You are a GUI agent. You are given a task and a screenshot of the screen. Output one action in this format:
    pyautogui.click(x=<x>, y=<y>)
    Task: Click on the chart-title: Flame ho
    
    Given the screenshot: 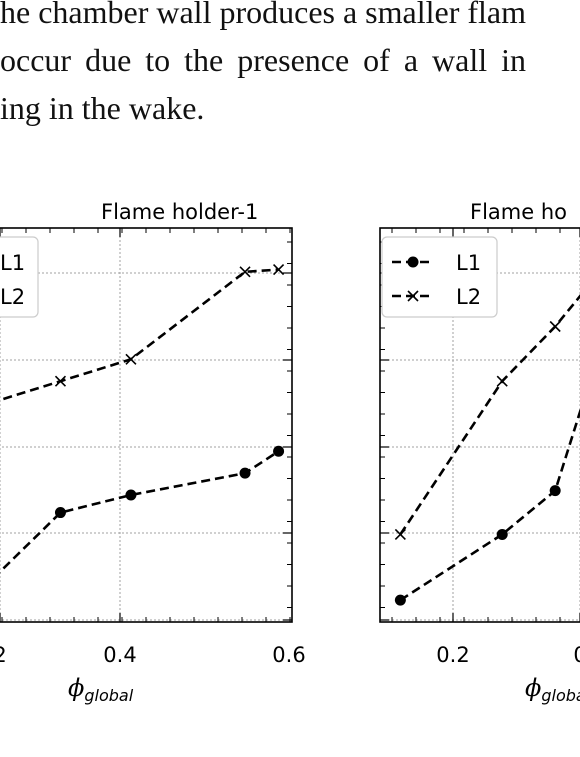 What is the action you would take?
    pyautogui.click(x=518, y=212)
    